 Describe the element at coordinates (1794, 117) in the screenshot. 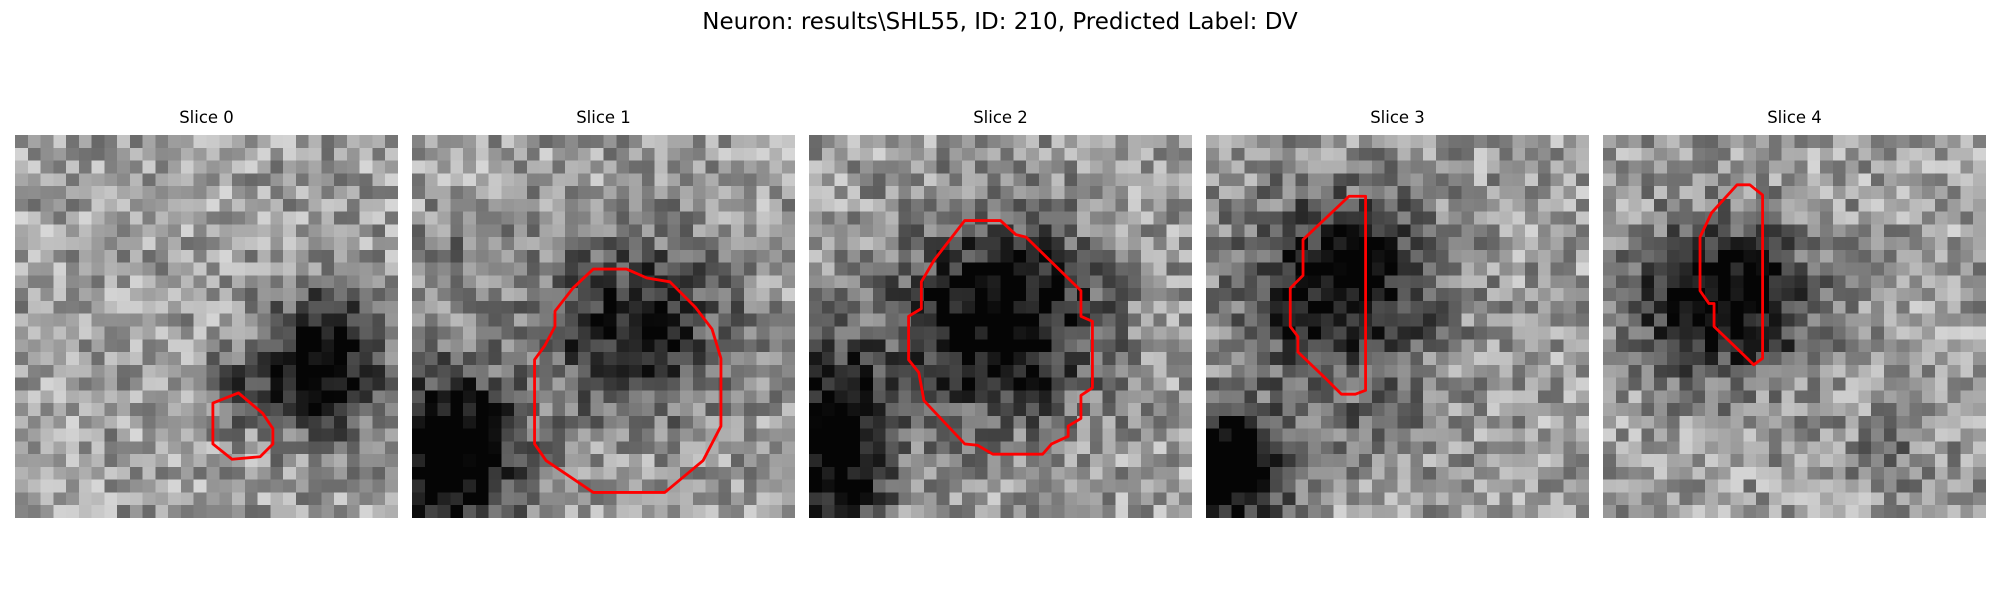

I see `slice-title: Slice 4` at that location.